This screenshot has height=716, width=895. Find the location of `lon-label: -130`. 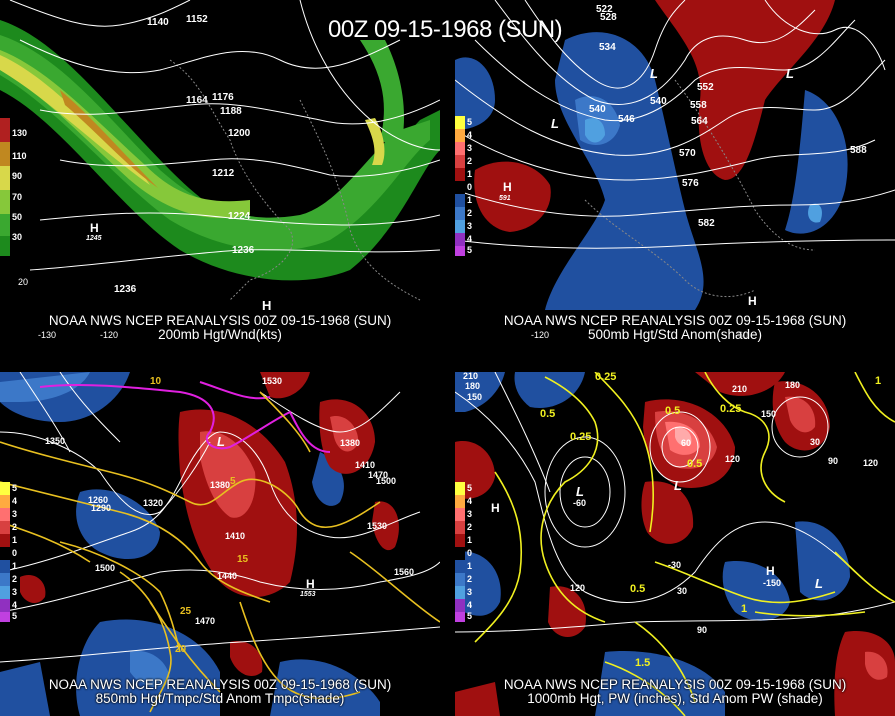

lon-label: -130 is located at coordinates (47, 335).